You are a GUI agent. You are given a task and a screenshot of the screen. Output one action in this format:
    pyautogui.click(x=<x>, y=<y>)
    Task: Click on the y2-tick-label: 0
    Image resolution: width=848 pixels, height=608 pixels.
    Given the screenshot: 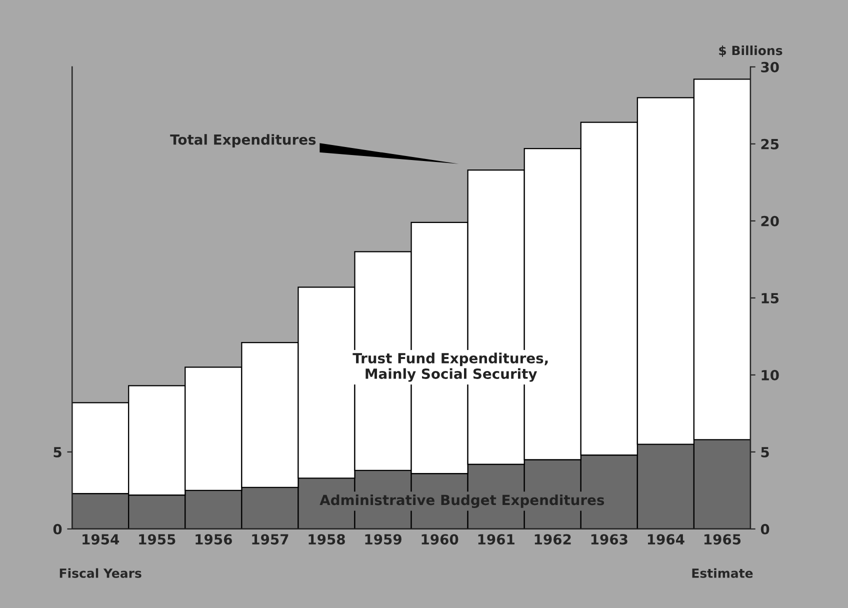 What is the action you would take?
    pyautogui.click(x=765, y=529)
    